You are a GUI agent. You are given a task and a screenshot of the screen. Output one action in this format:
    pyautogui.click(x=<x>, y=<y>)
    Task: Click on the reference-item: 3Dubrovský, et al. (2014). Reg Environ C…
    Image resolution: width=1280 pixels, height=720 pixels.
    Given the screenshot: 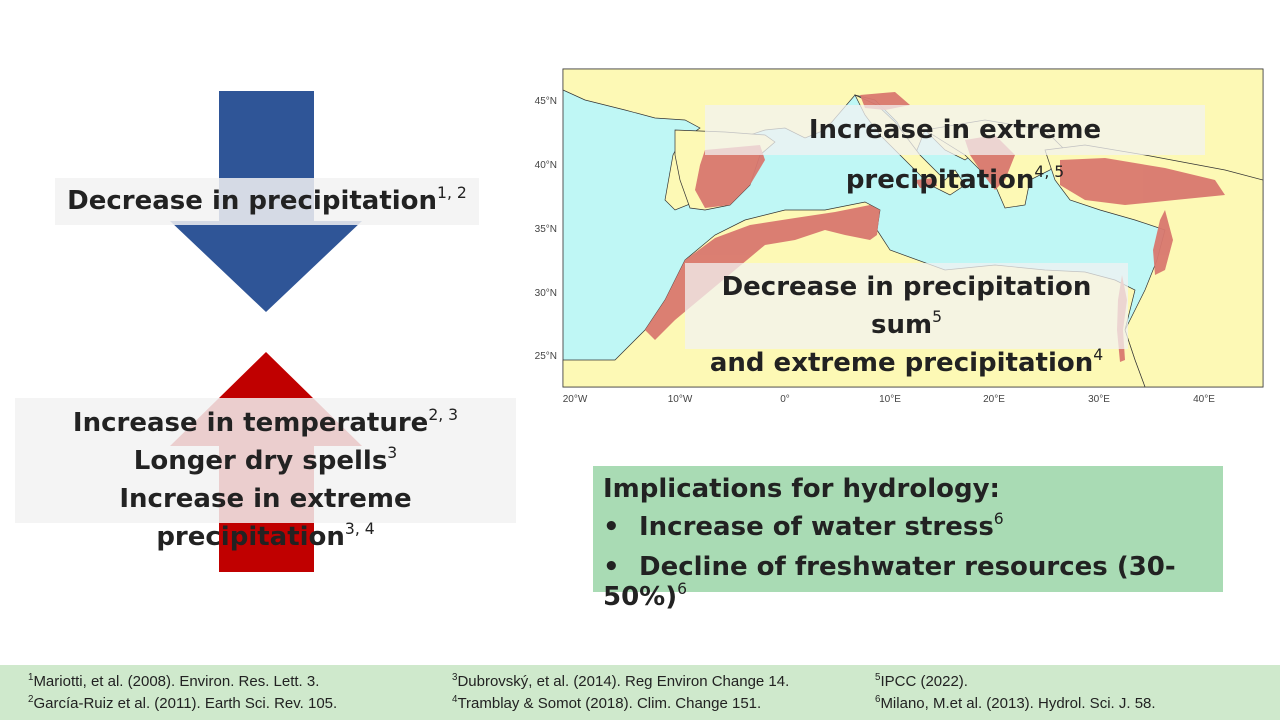 What is the action you would take?
    pyautogui.click(x=620, y=681)
    